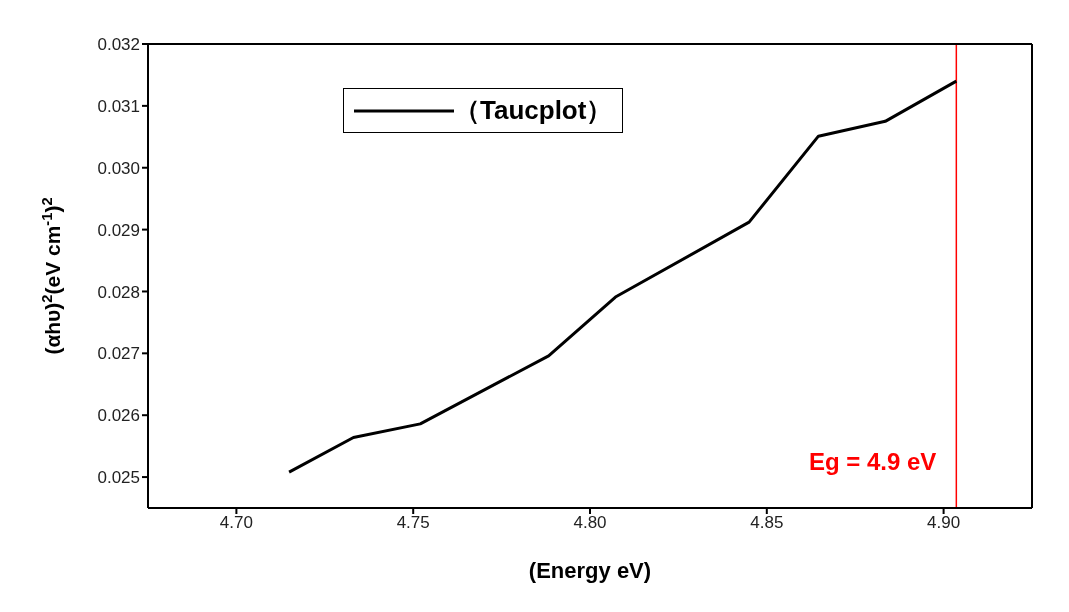  I want to click on ref-line-label: Eg = 4.9 eV, so click(872, 461).